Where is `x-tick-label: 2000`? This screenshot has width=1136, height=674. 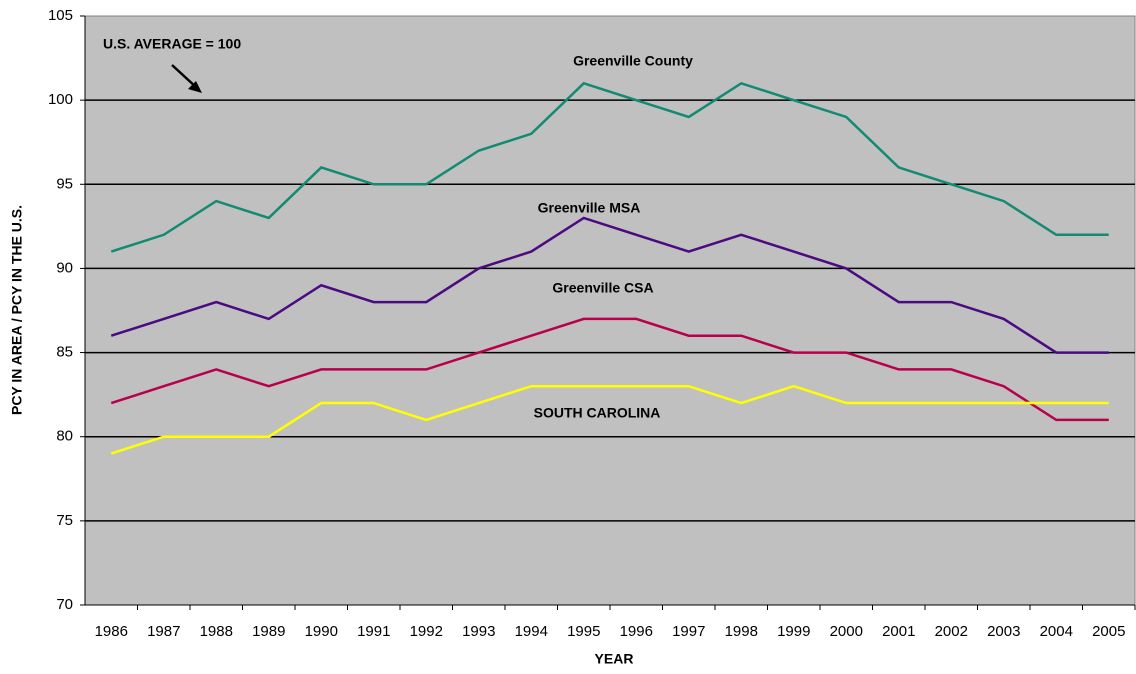
x-tick-label: 2000 is located at coordinates (846, 631).